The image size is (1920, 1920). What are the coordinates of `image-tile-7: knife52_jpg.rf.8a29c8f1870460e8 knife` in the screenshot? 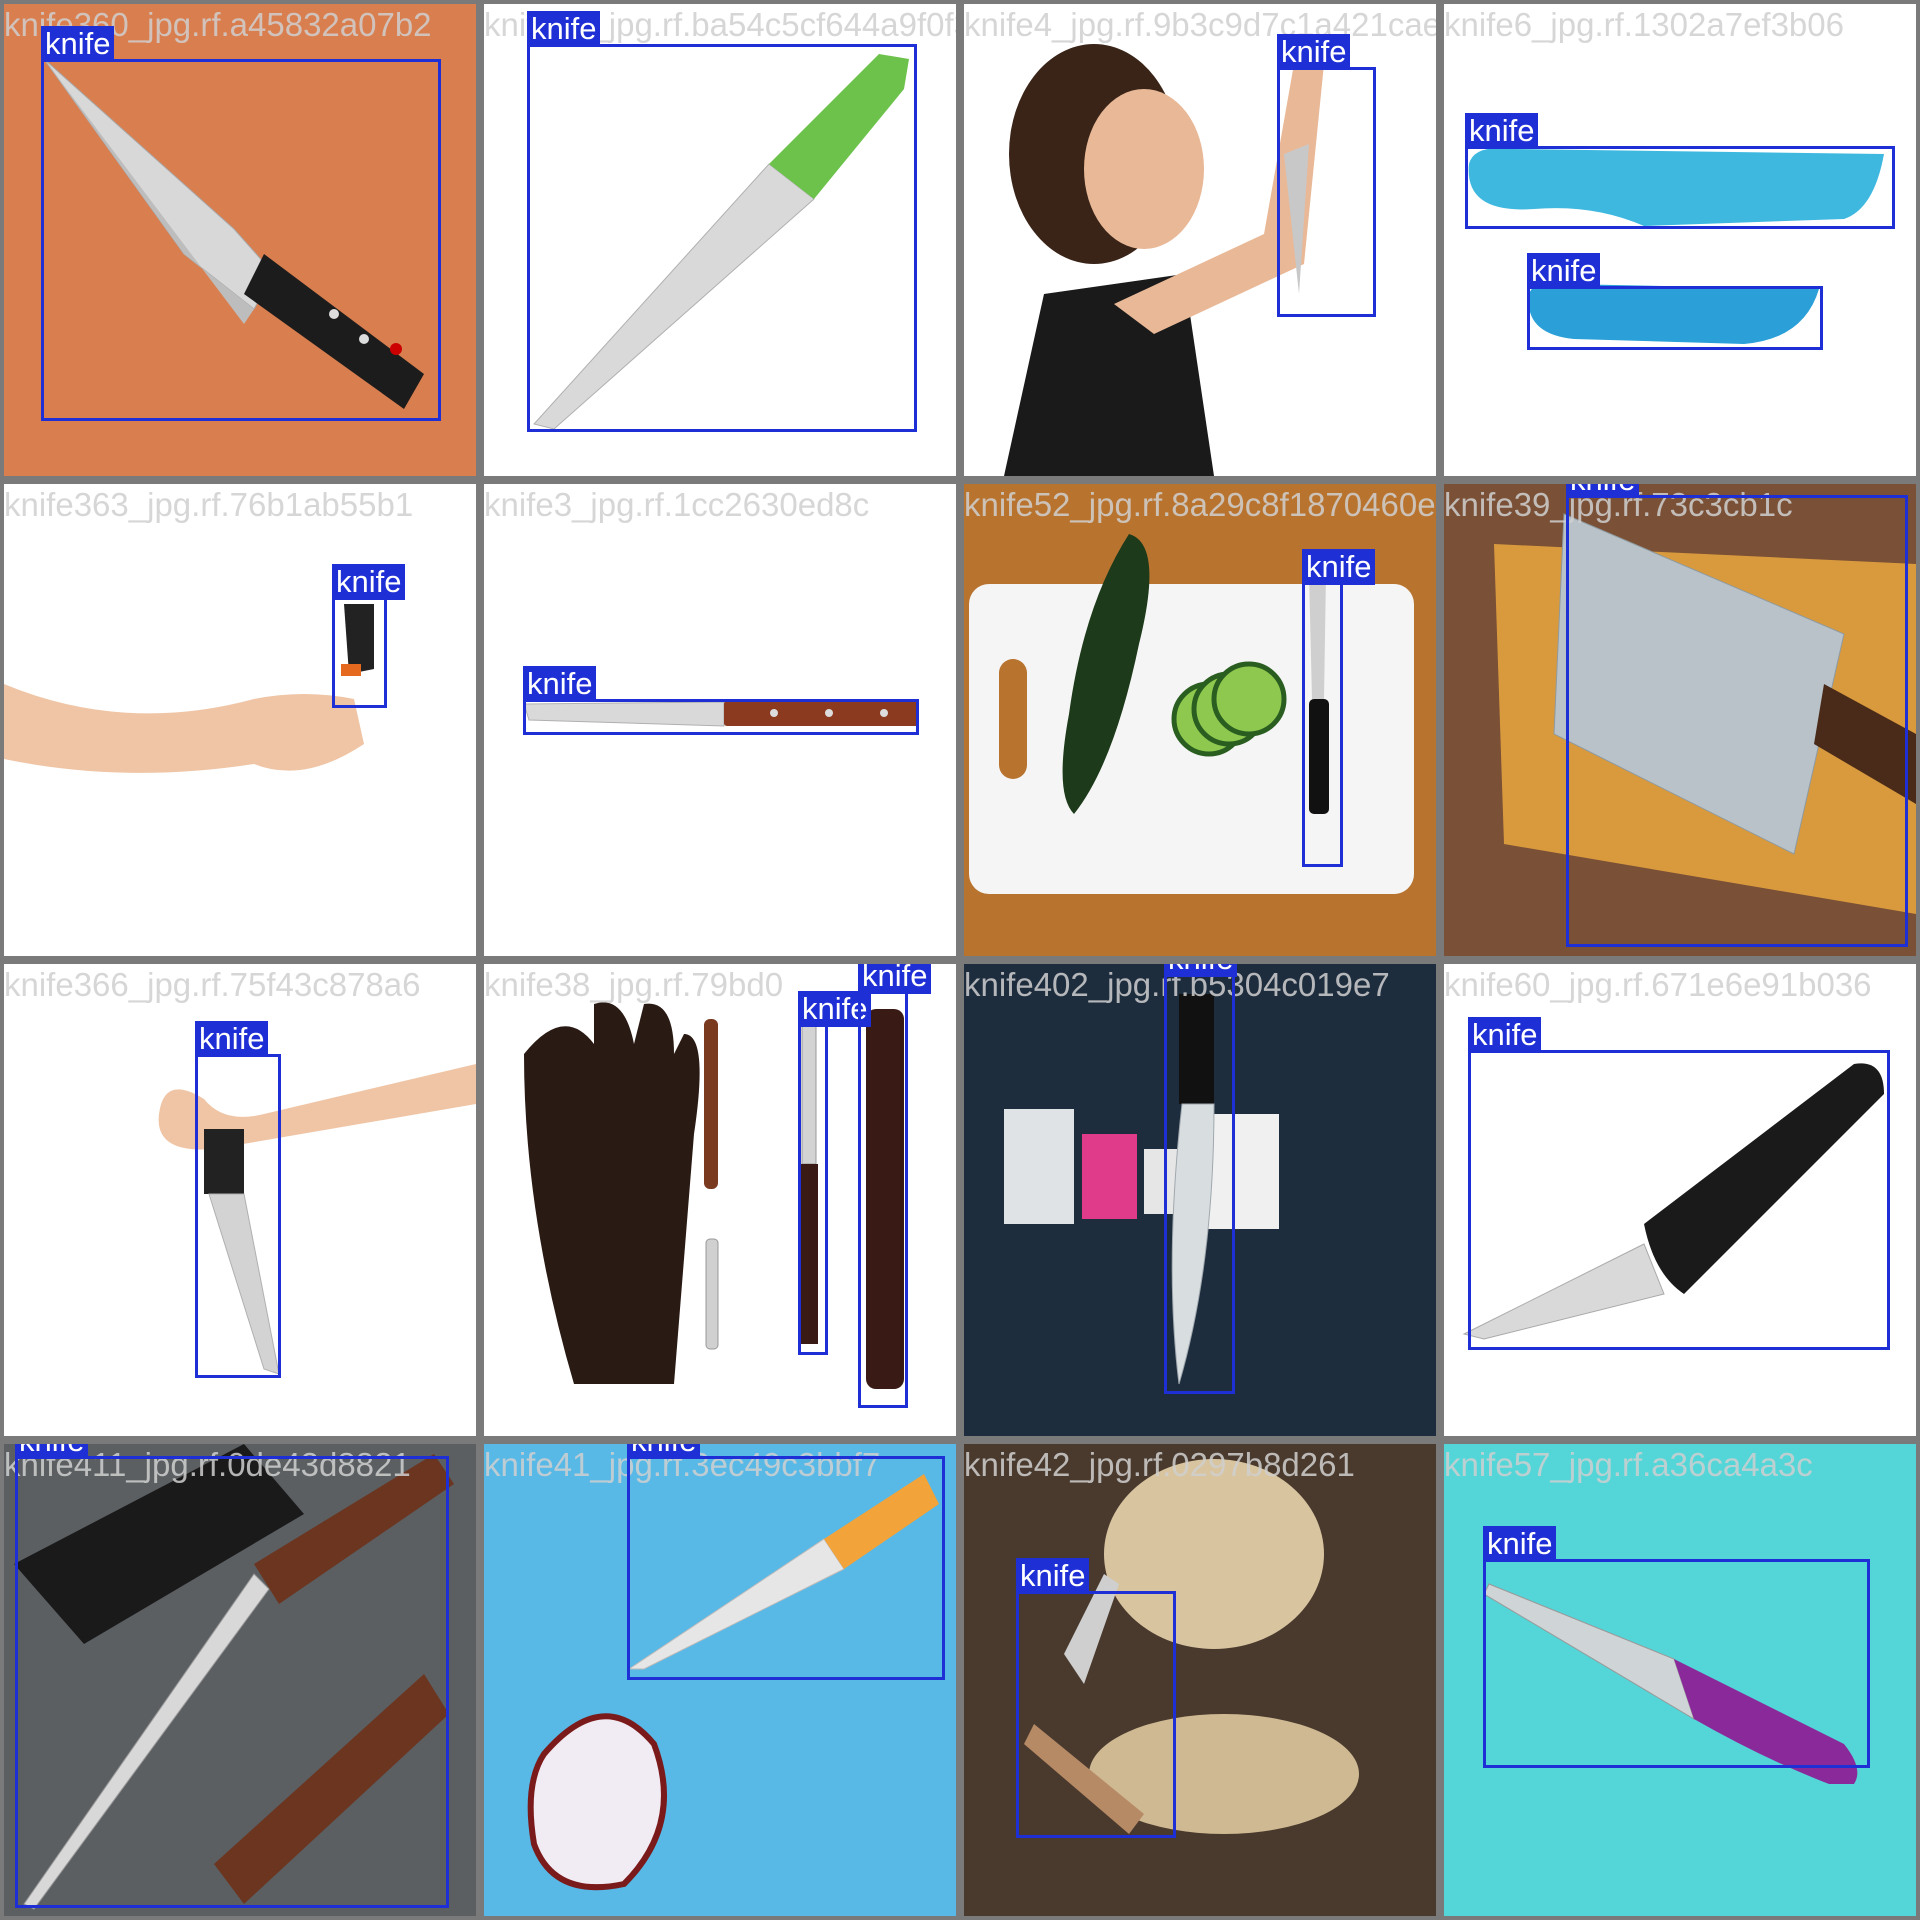 It's located at (1200, 720).